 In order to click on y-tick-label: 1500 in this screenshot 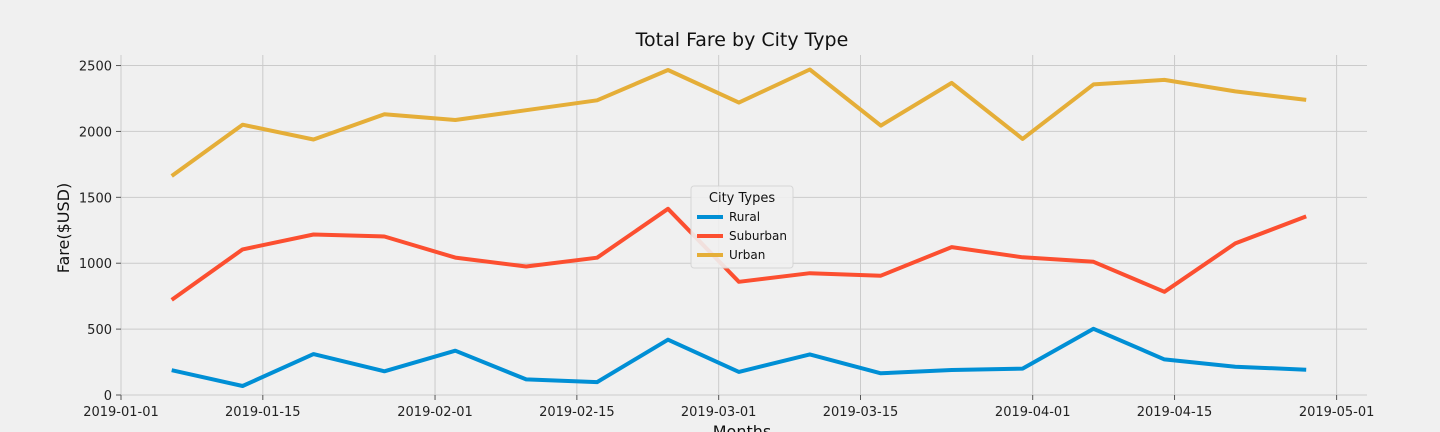, I will do `click(95, 198)`.